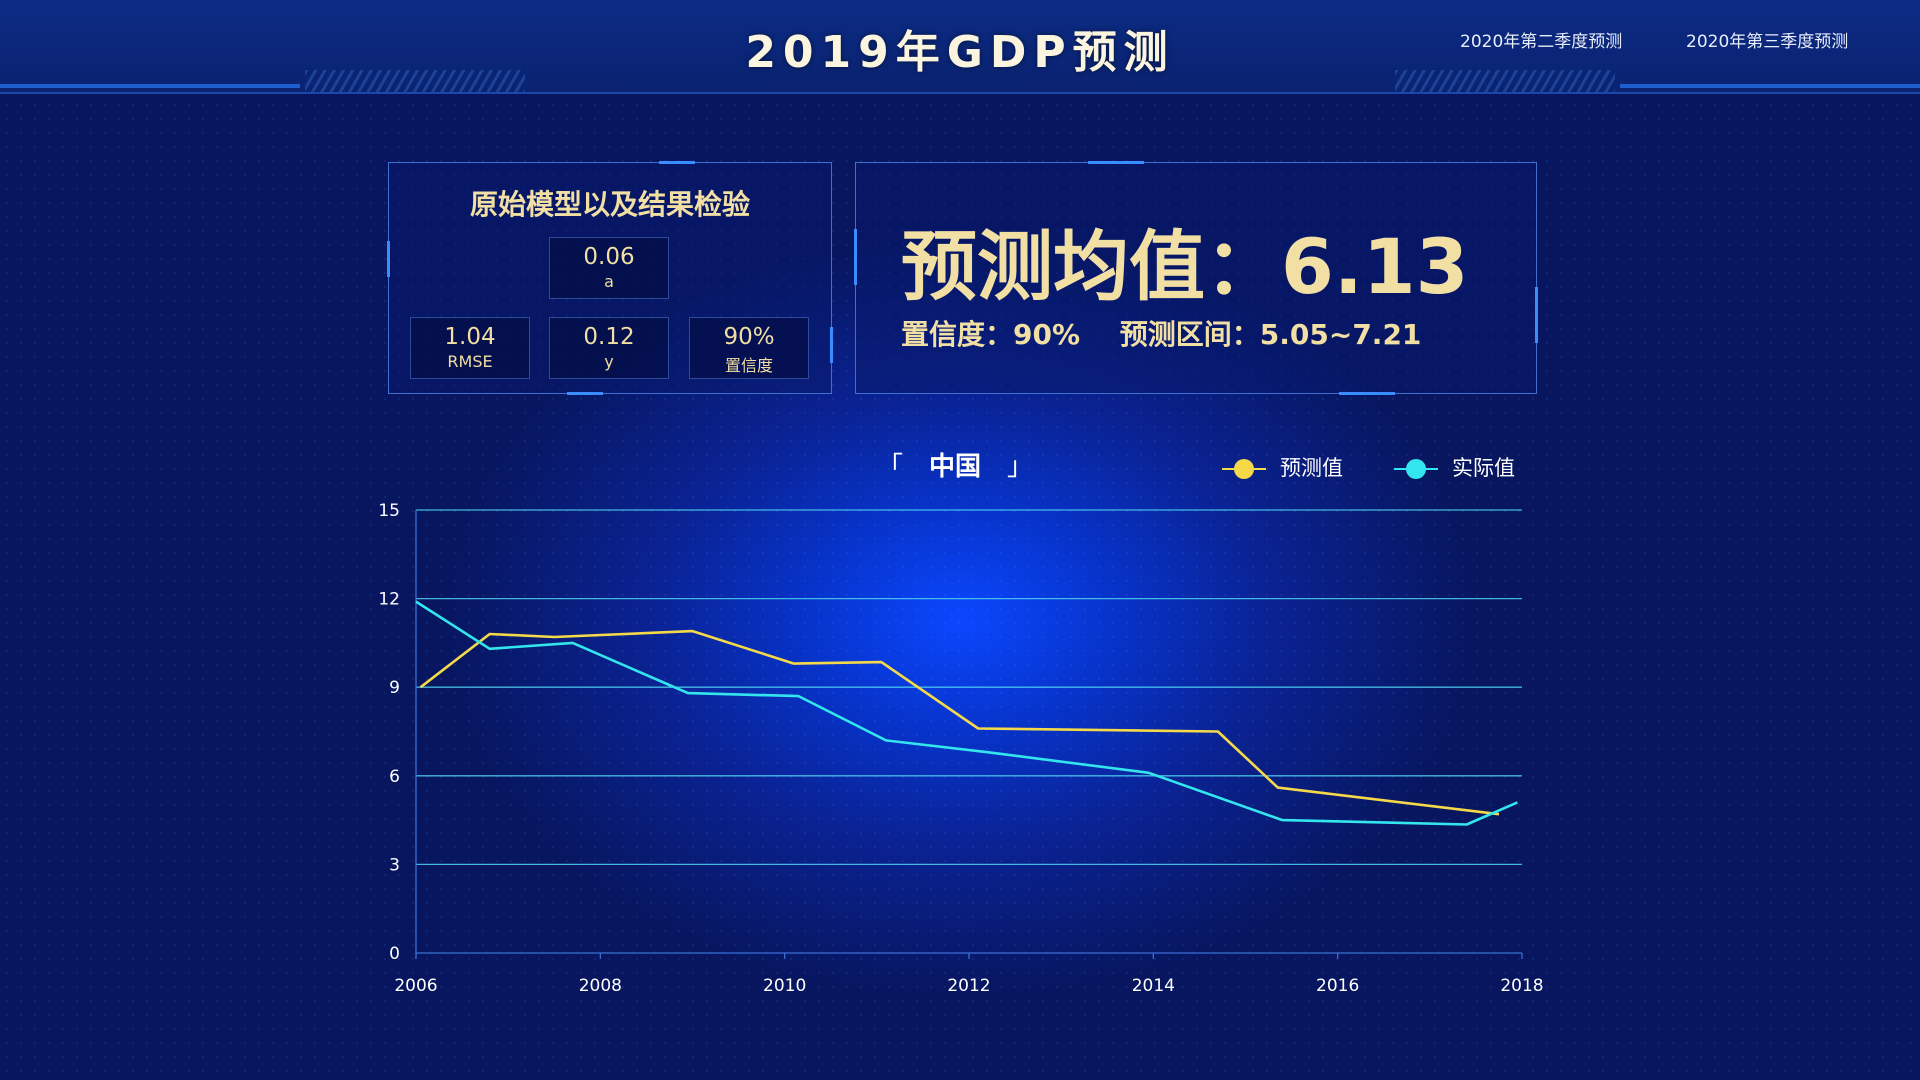  I want to click on tab-q2-forecast: 2020年第二季度预测, so click(1541, 42).